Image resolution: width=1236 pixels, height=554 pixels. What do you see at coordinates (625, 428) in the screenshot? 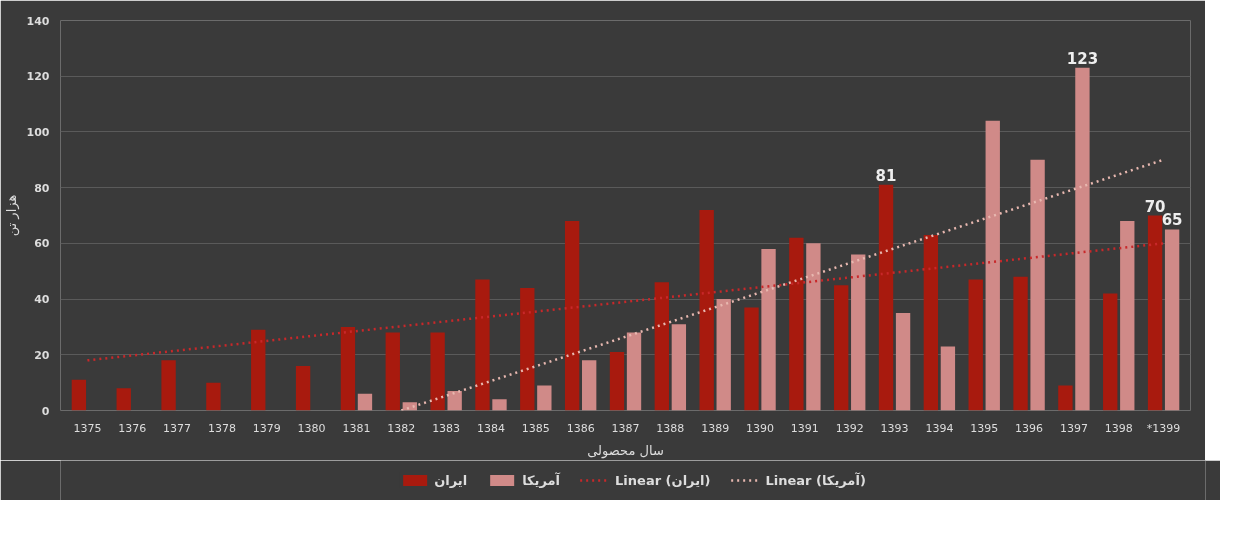
I see `x-tick-label: 1387` at bounding box center [625, 428].